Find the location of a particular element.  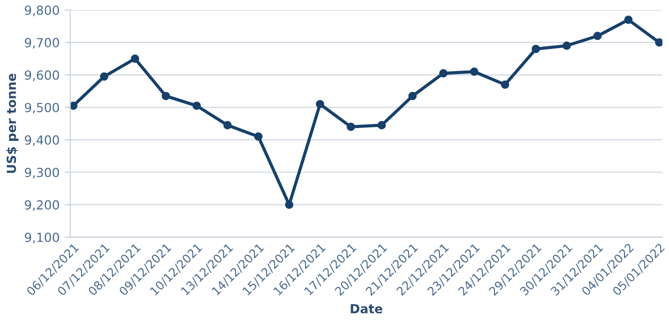

x-axis-title: Date is located at coordinates (366, 309).